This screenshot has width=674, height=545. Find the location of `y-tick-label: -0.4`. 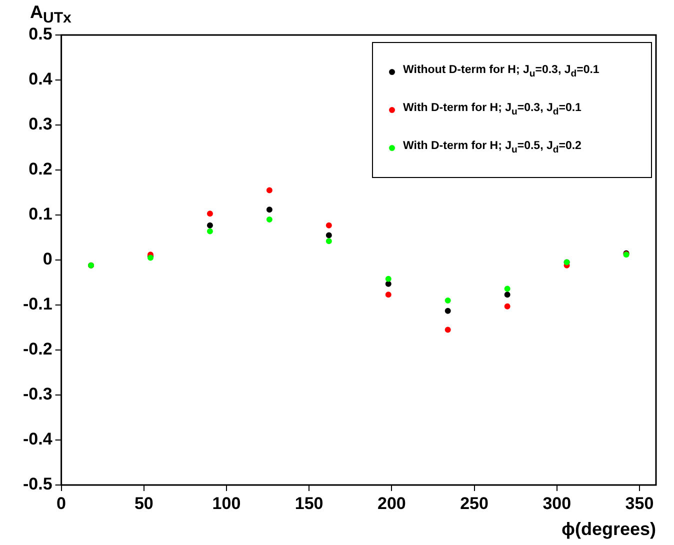

y-tick-label: -0.4 is located at coordinates (37, 439).